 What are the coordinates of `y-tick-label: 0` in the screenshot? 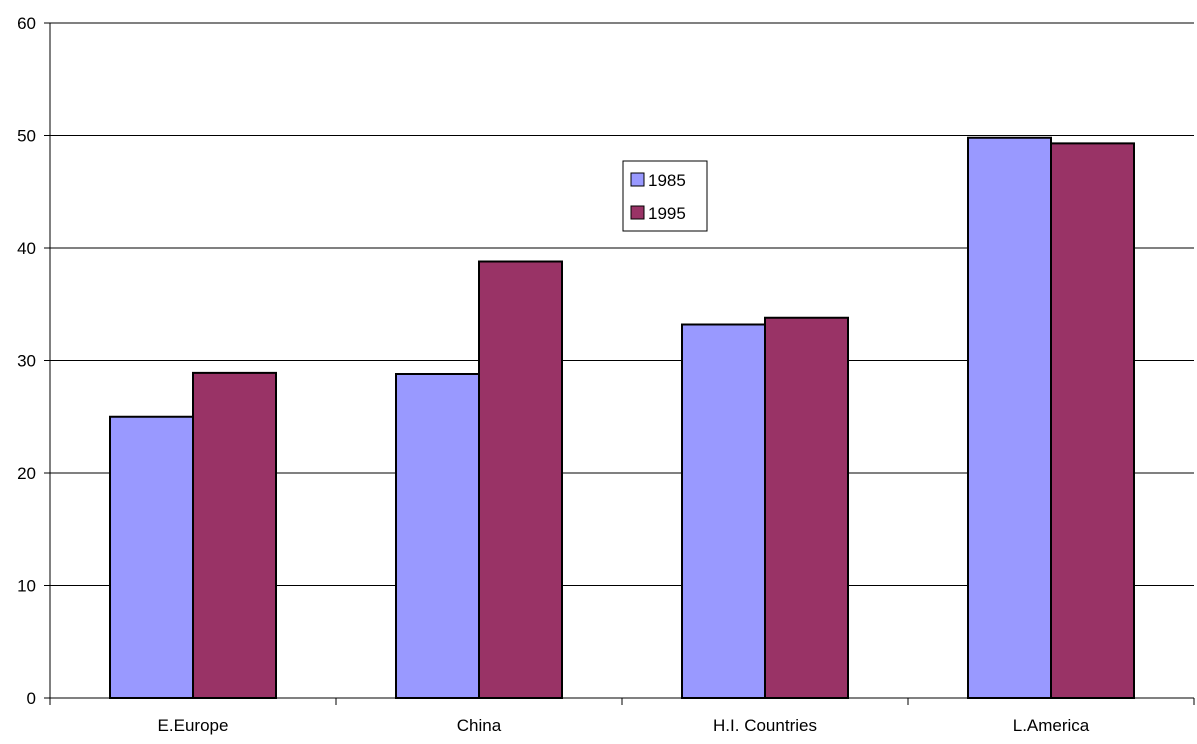 It's located at (31, 698).